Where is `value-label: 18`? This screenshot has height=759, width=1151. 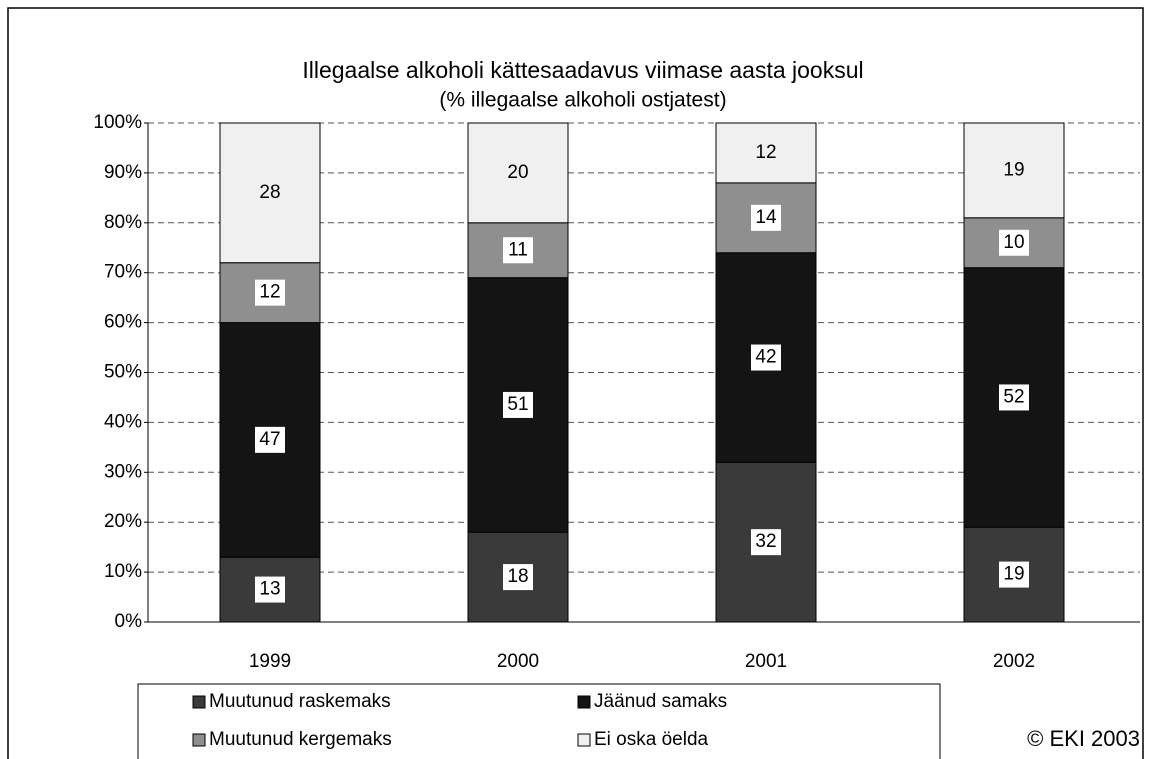
value-label: 18 is located at coordinates (517, 576).